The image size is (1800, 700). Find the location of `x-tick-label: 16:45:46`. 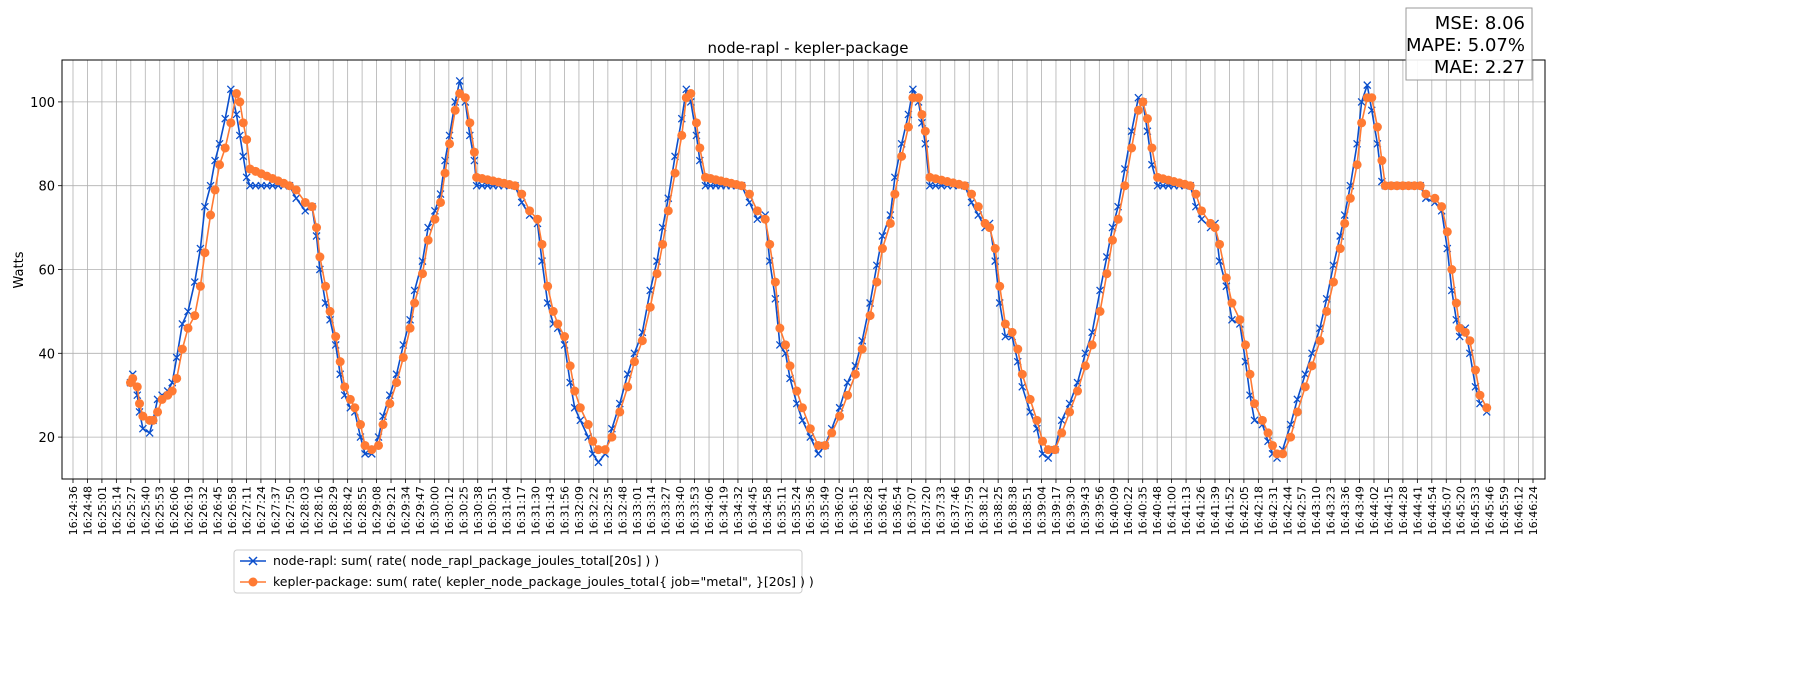

x-tick-label: 16:45:46 is located at coordinates (1490, 510).